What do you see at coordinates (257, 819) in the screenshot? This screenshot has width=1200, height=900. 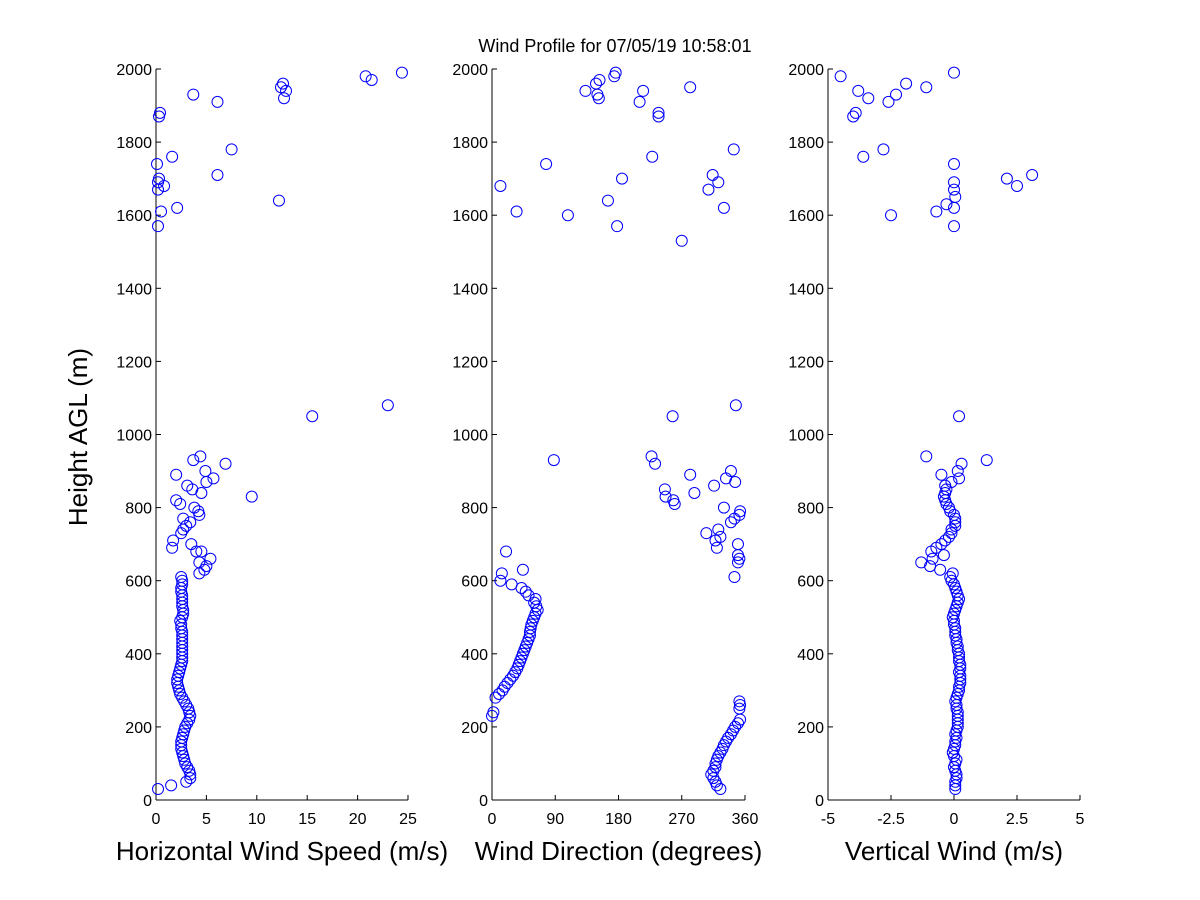 I see `x-tick-label: 10` at bounding box center [257, 819].